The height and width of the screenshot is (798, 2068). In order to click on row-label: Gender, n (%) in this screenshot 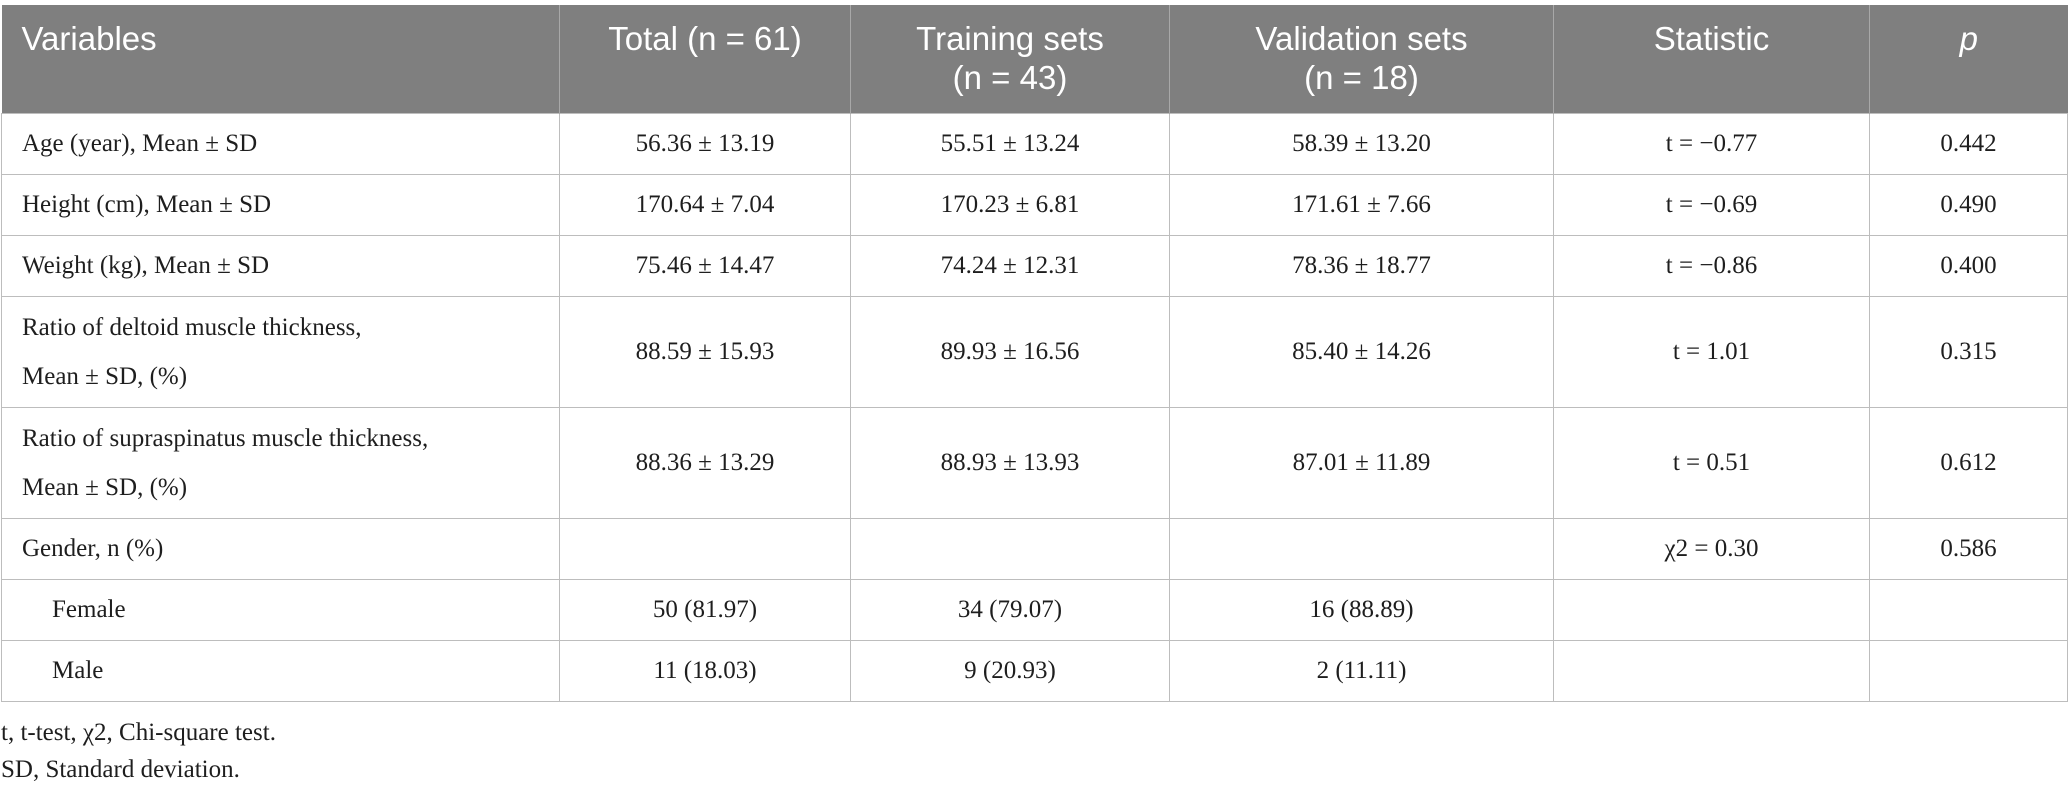, I will do `click(280, 548)`.